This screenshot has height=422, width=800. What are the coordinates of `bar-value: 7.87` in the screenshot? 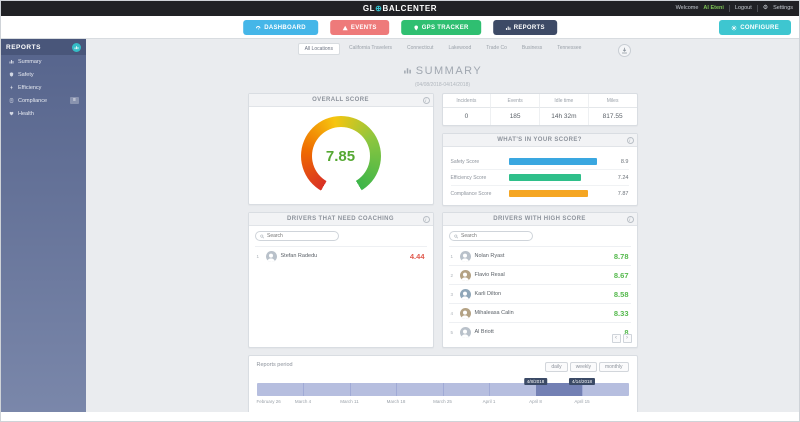 It's located at (623, 193).